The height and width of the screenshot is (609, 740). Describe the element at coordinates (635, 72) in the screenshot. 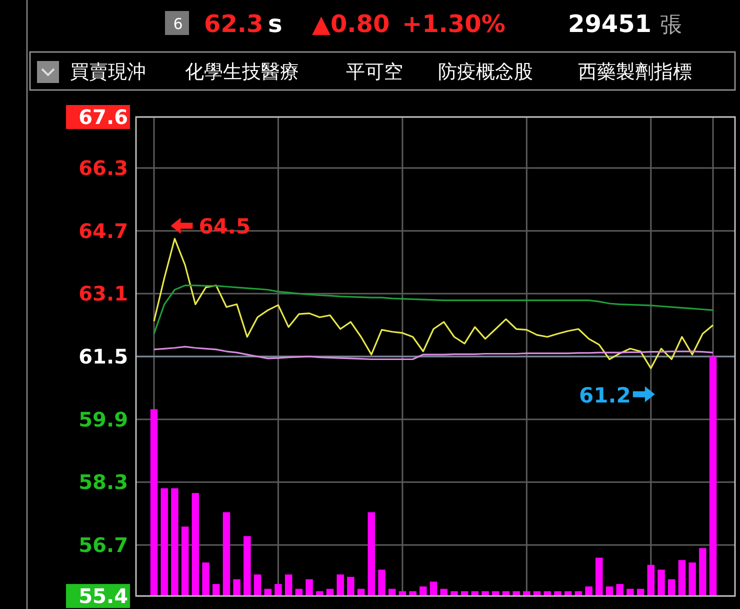

I see `text: 西藥製劑指標` at that location.